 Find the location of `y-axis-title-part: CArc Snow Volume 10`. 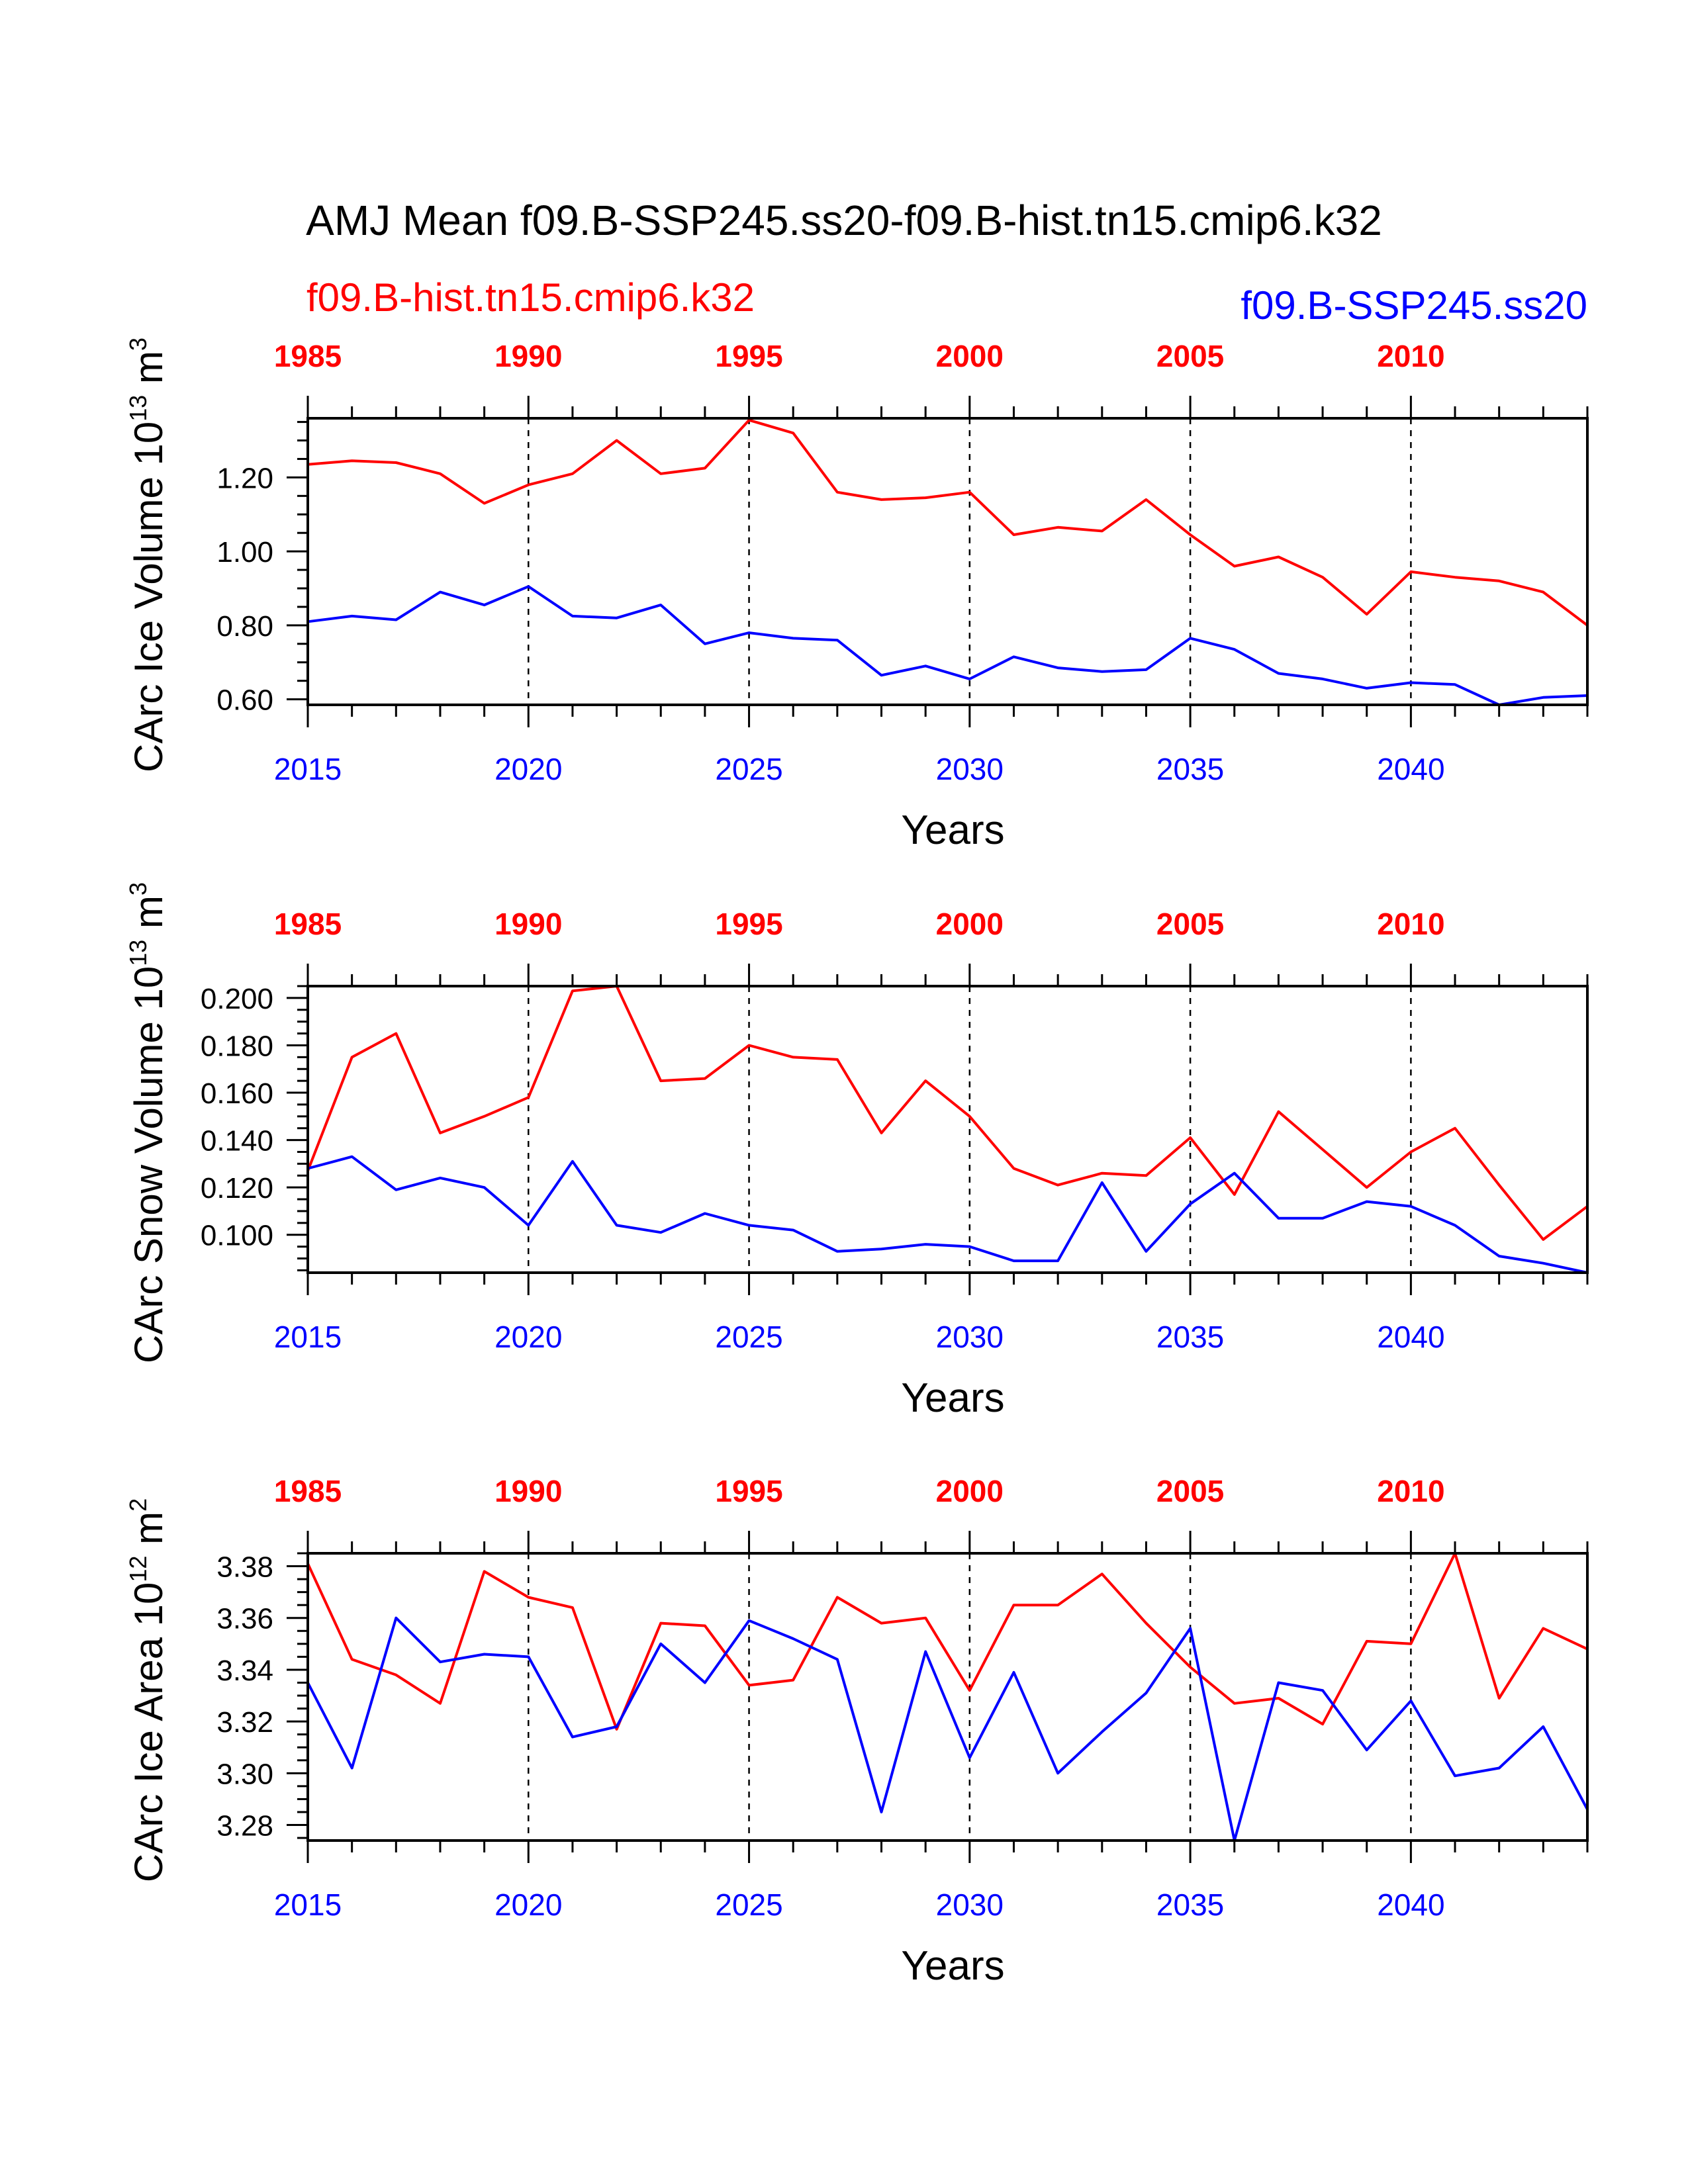

y-axis-title-part: CArc Snow Volume 10 is located at coordinates (148, 1164).